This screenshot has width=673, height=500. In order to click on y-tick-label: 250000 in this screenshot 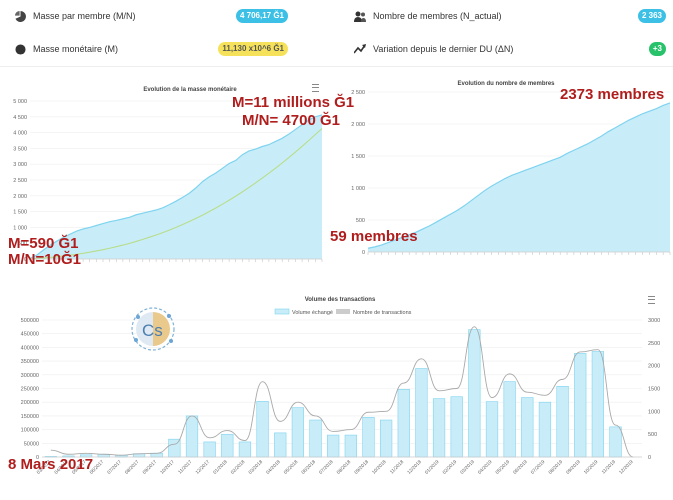, I will do `click(30, 390)`.